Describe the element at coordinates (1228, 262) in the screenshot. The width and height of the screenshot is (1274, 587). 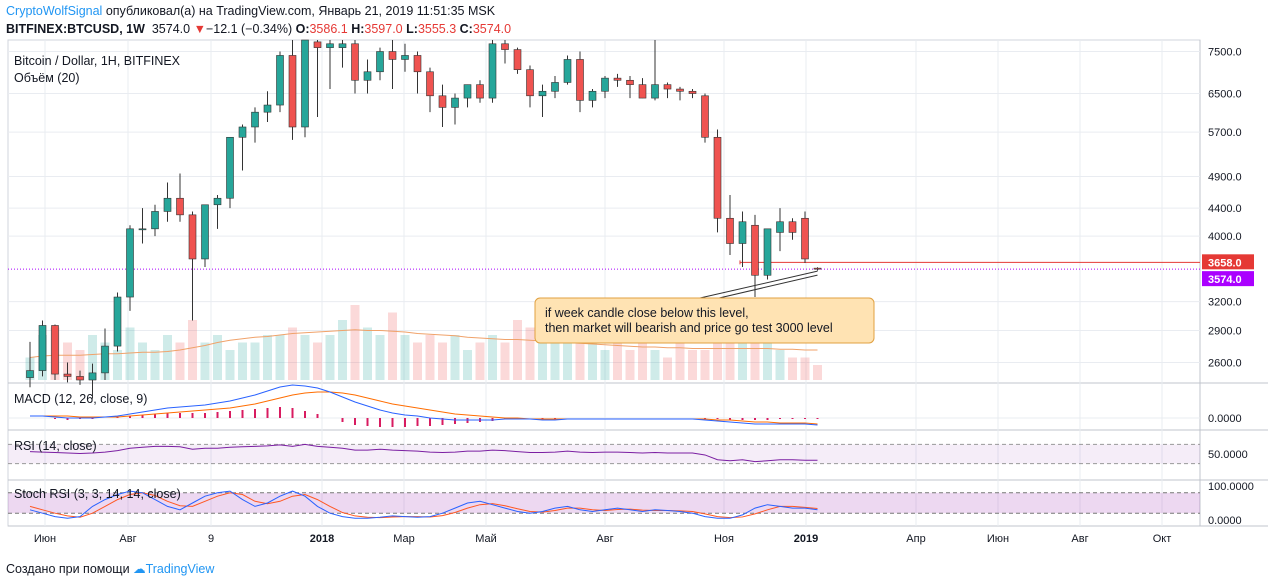
I see `level-price-tag` at that location.